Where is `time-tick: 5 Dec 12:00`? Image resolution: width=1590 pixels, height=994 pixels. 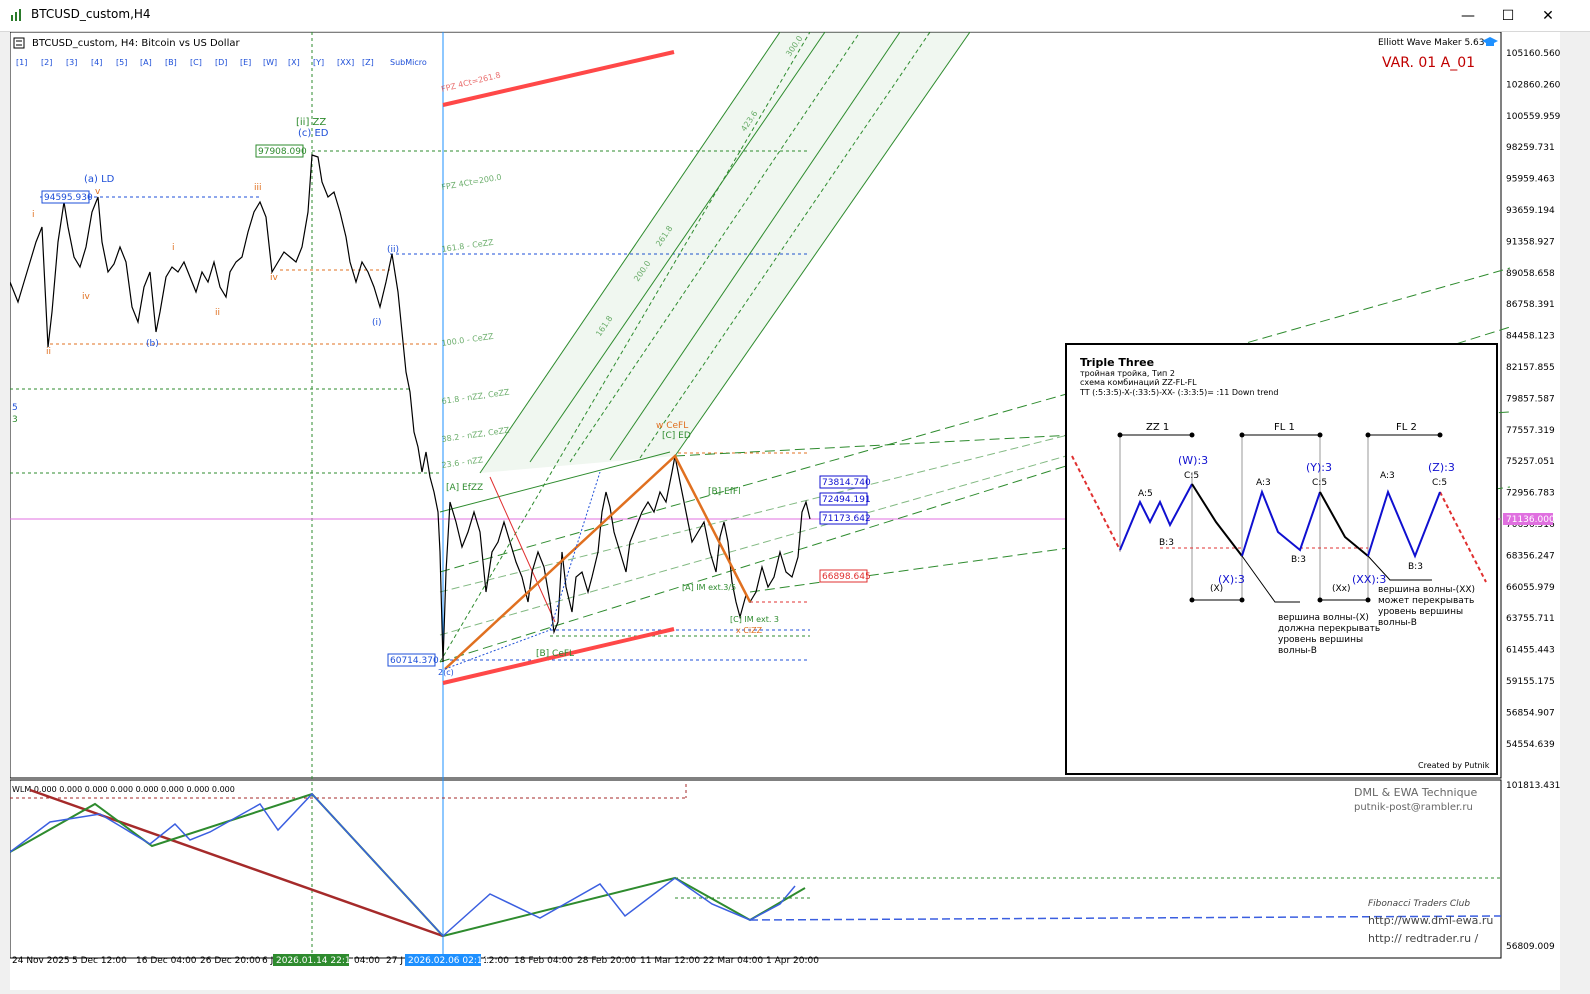 time-tick: 5 Dec 12:00 is located at coordinates (99, 961).